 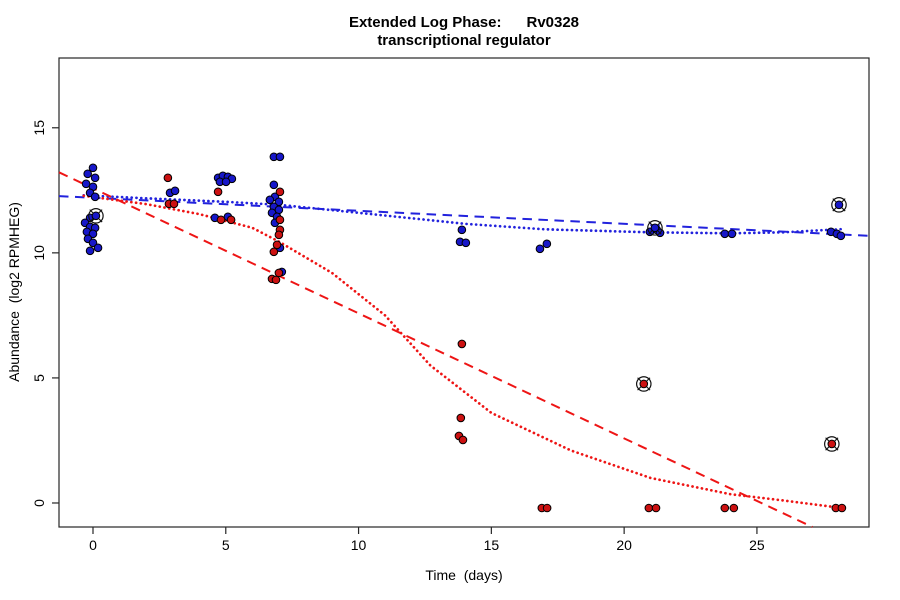 What do you see at coordinates (624, 545) in the screenshot?
I see `x-axis-tick-label: 20` at bounding box center [624, 545].